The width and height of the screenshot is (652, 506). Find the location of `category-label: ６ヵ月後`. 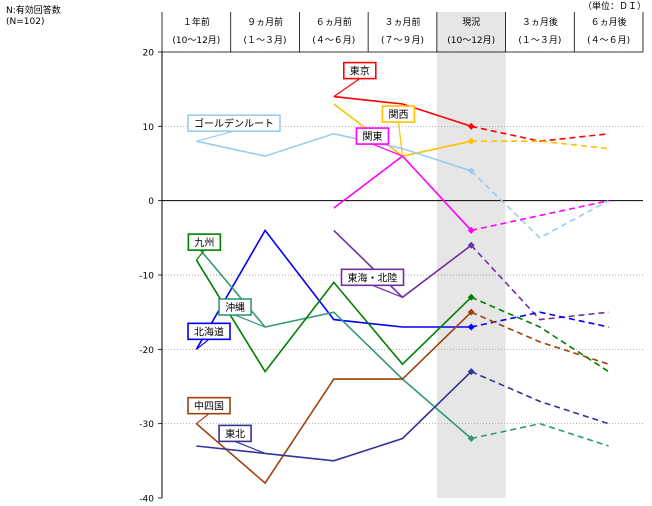

category-label: ６ヵ月後 is located at coordinates (609, 22).